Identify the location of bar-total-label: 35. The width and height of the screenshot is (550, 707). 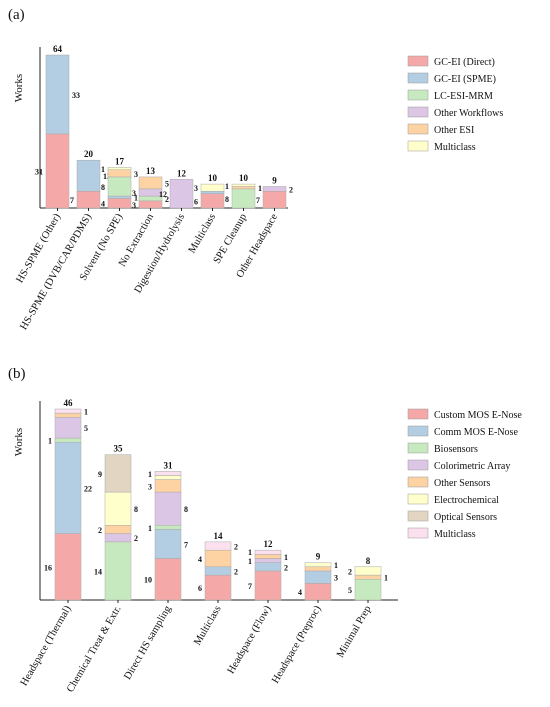
(119, 449).